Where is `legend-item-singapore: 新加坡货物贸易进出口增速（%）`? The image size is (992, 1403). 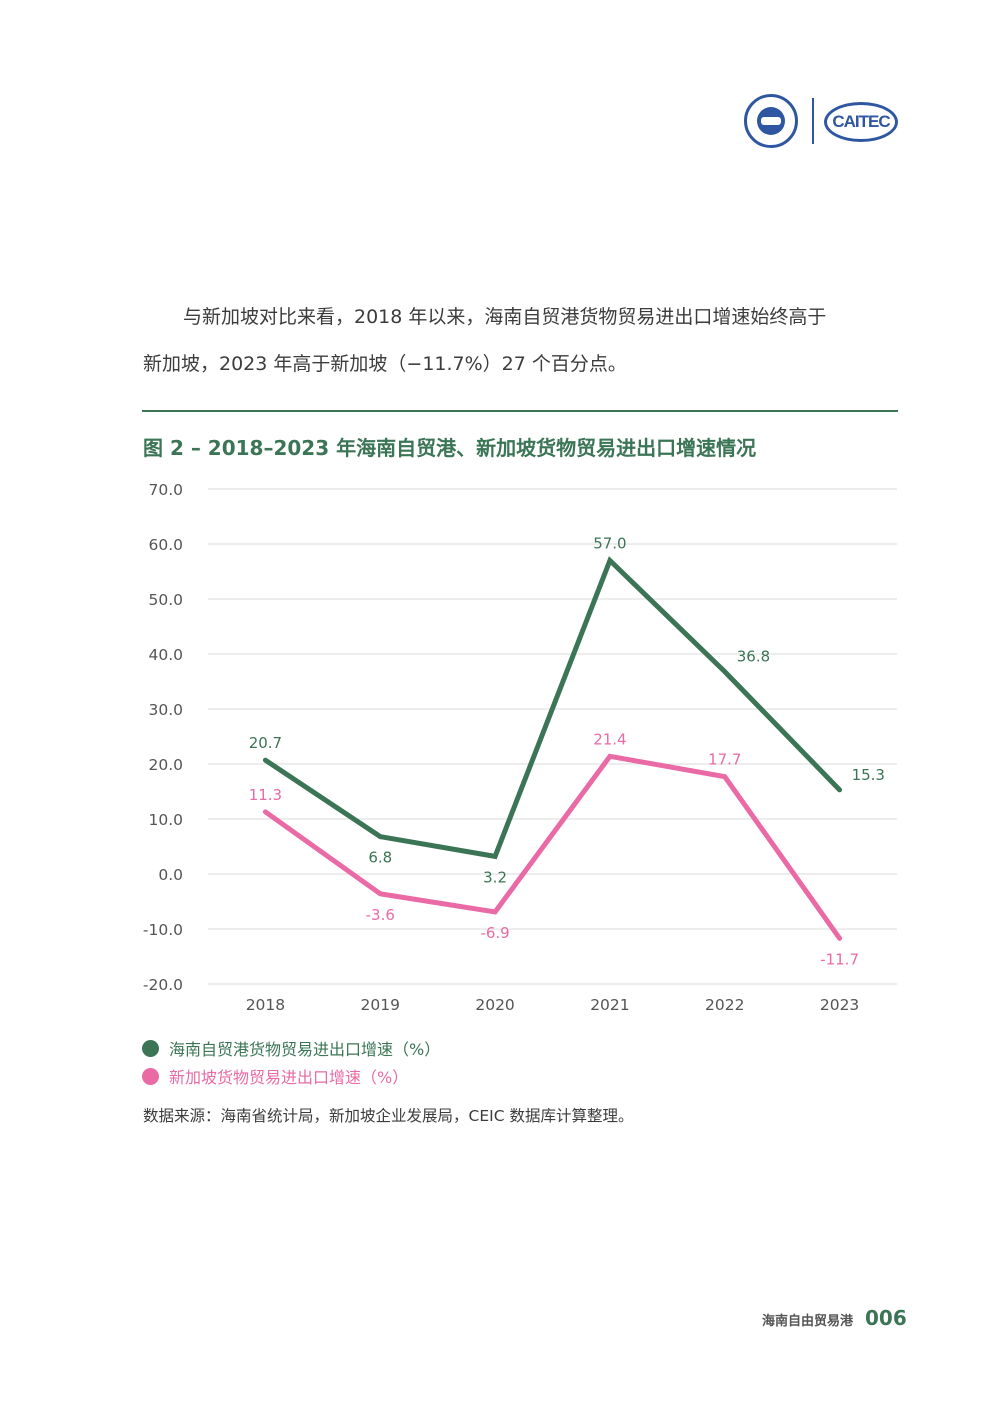
legend-item-singapore: 新加坡货物贸易进出口增速（%） is located at coordinates (291, 1076).